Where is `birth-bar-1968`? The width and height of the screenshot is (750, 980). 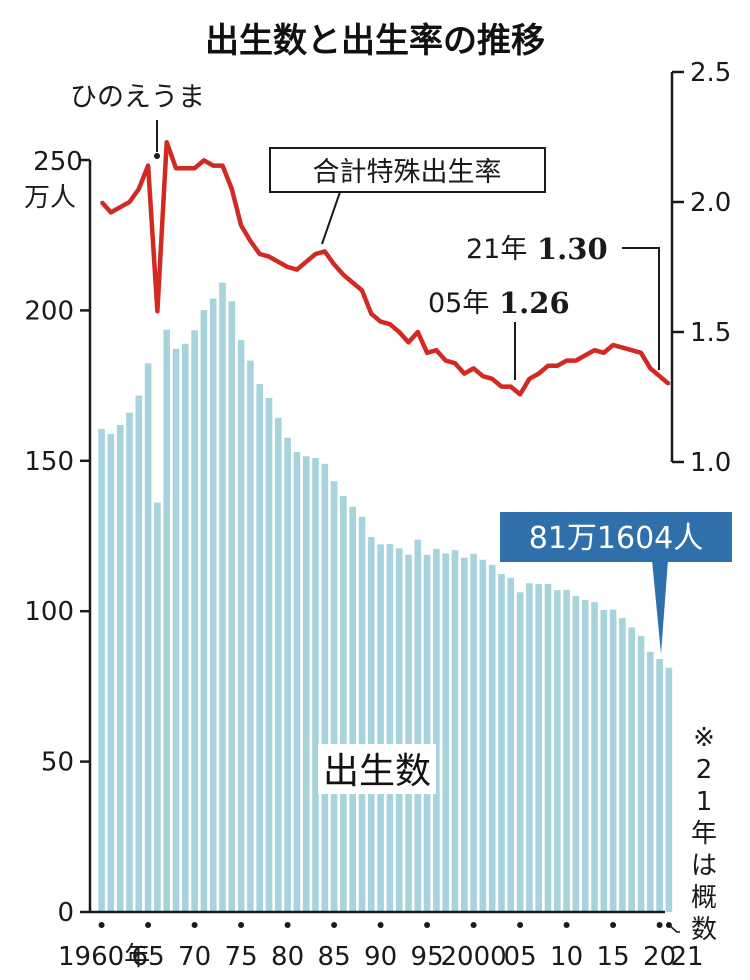 birth-bar-1968 is located at coordinates (176, 630).